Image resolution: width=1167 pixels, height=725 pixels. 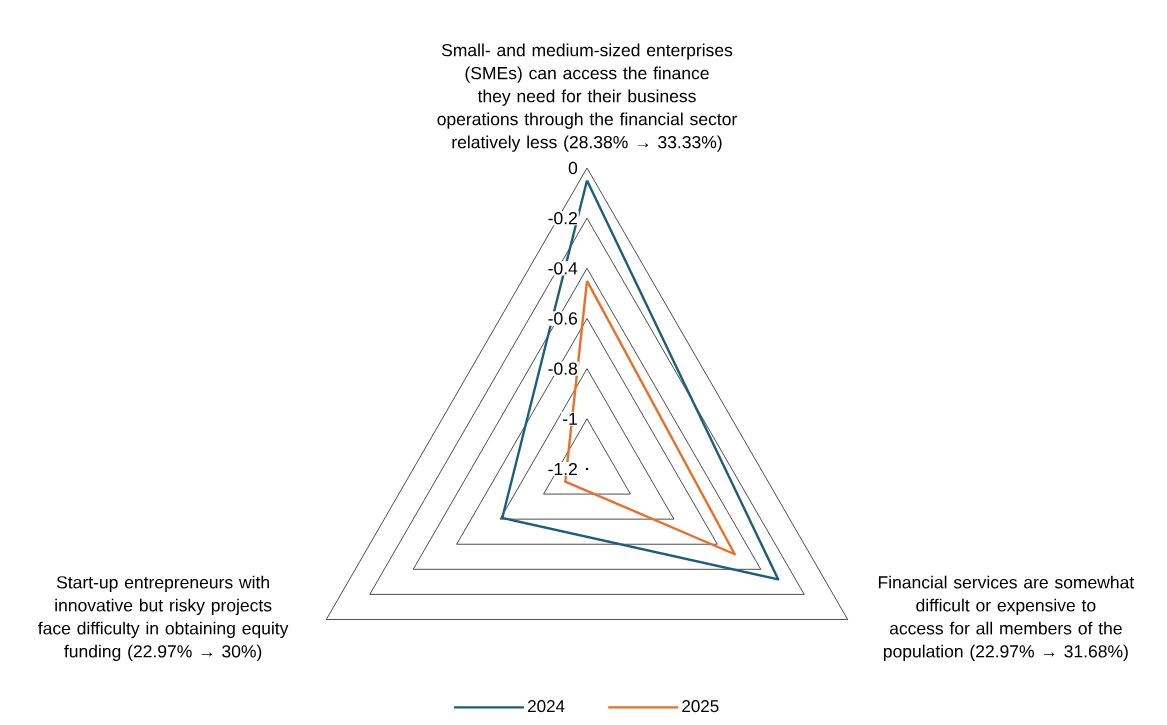 I want to click on legend-label: 2025, so click(x=700, y=706).